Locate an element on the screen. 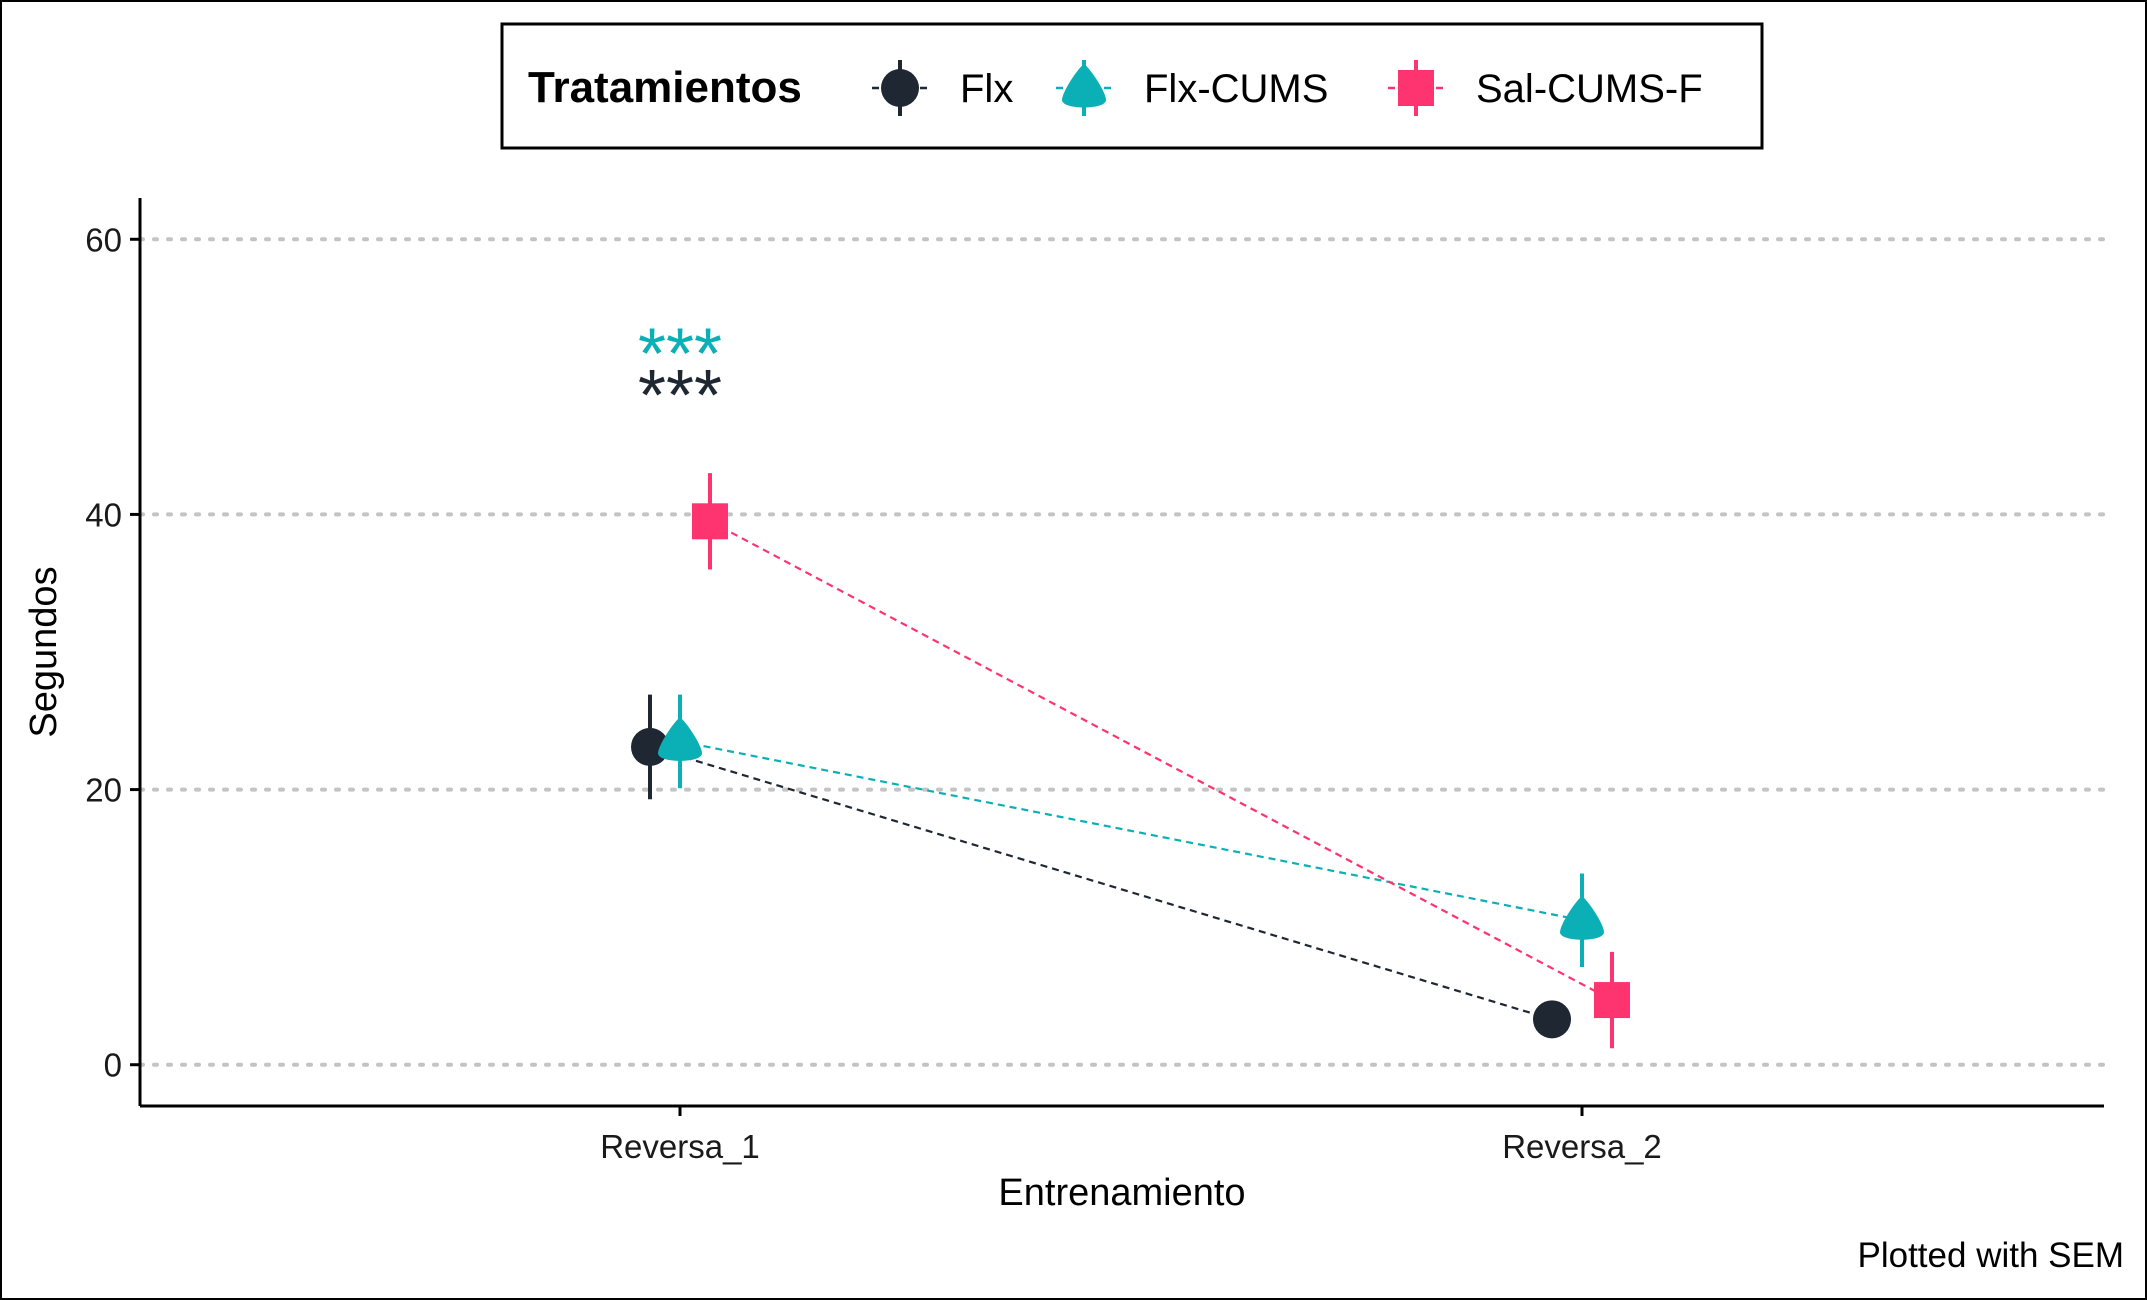 This screenshot has height=1300, width=2147. y-tick-label: 40 is located at coordinates (103, 514).